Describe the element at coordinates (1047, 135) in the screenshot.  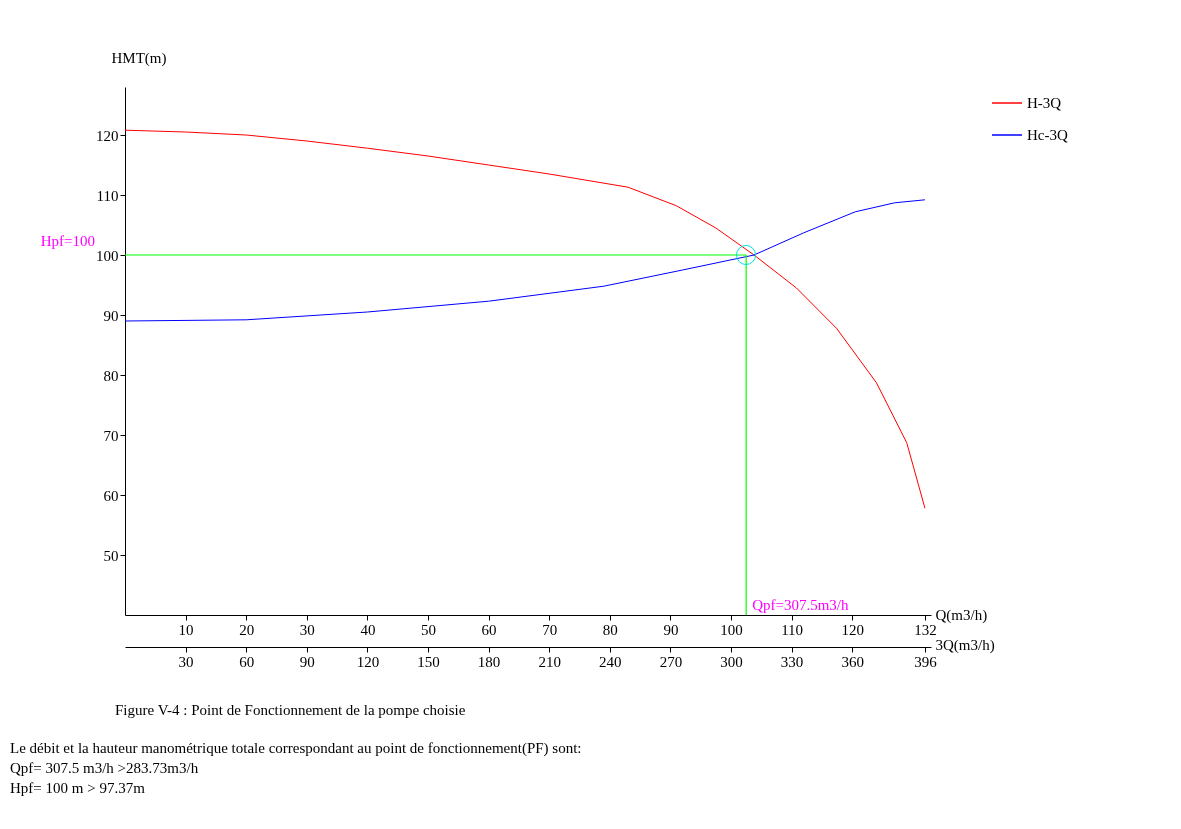
I see `legend-label: Hc-3Q` at that location.